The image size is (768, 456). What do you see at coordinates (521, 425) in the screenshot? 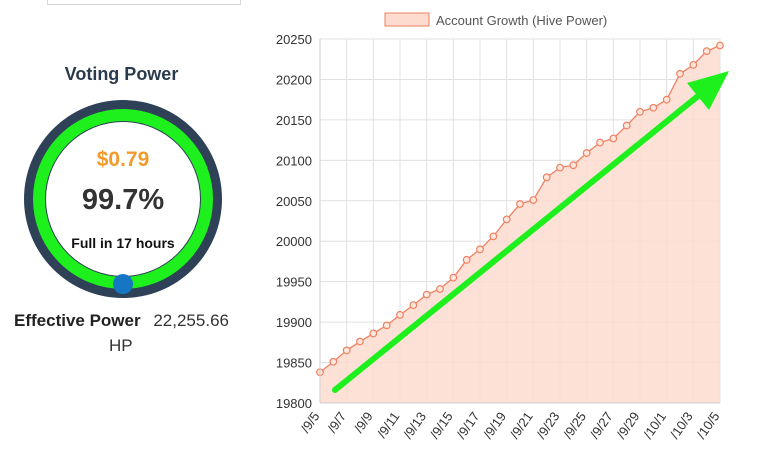
I see `x-tick-label: /9/21` at bounding box center [521, 425].